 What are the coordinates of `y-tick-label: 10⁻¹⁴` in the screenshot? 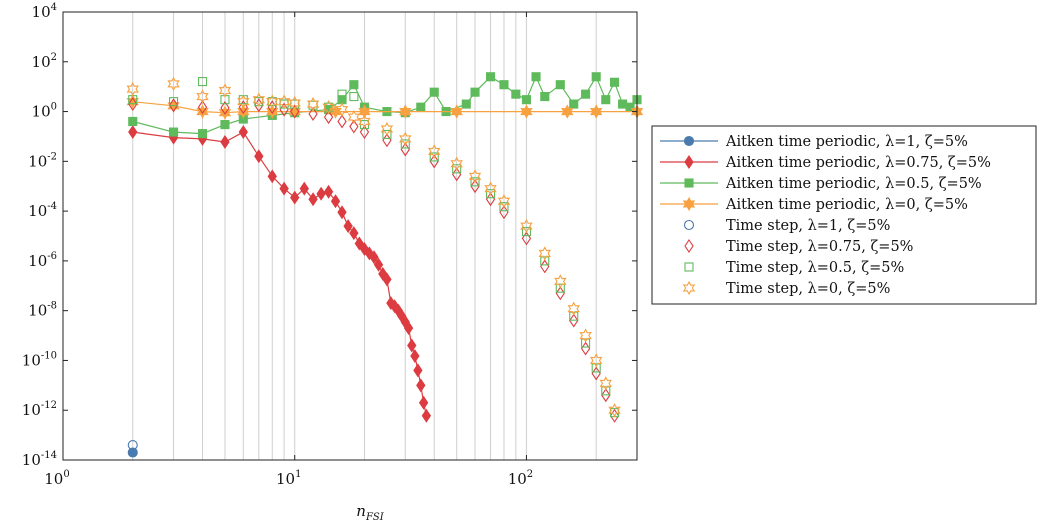 It's located at (39, 459).